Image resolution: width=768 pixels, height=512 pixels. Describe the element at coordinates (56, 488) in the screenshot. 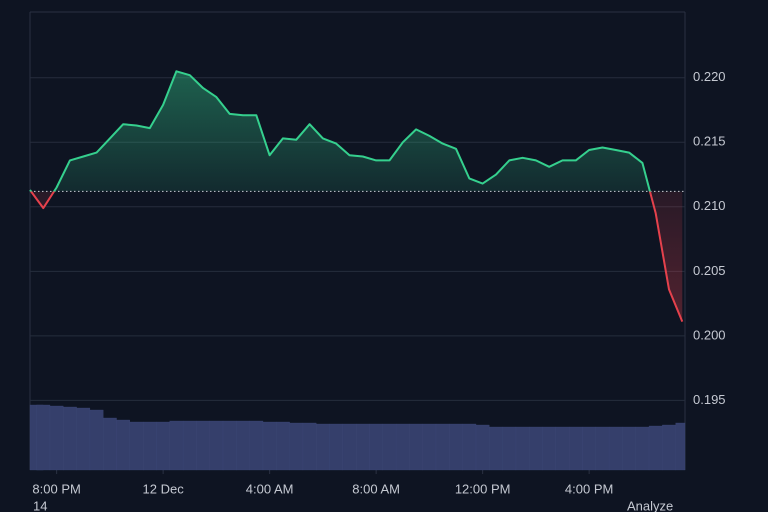

I see `x-tick-label: 8:00 PM` at that location.